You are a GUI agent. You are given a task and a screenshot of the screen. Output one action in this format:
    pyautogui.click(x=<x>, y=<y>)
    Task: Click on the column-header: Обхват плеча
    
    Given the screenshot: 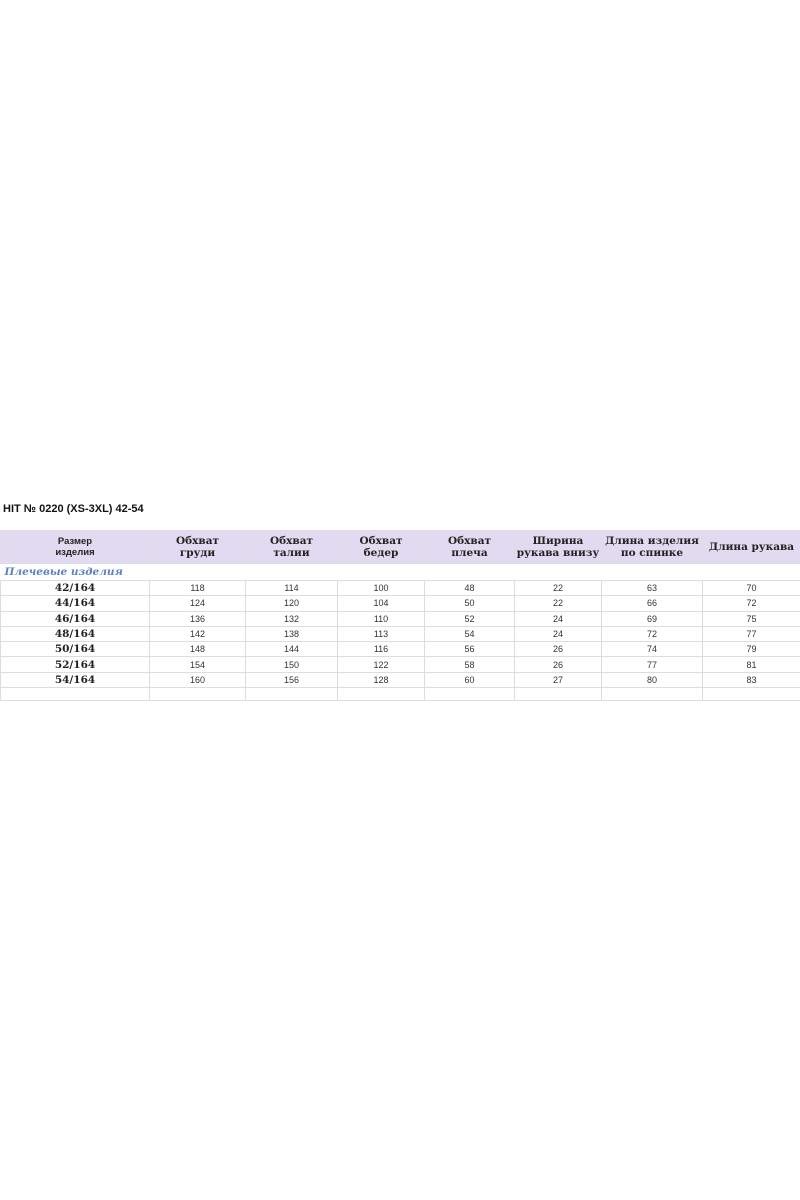 What is the action you would take?
    pyautogui.click(x=469, y=547)
    